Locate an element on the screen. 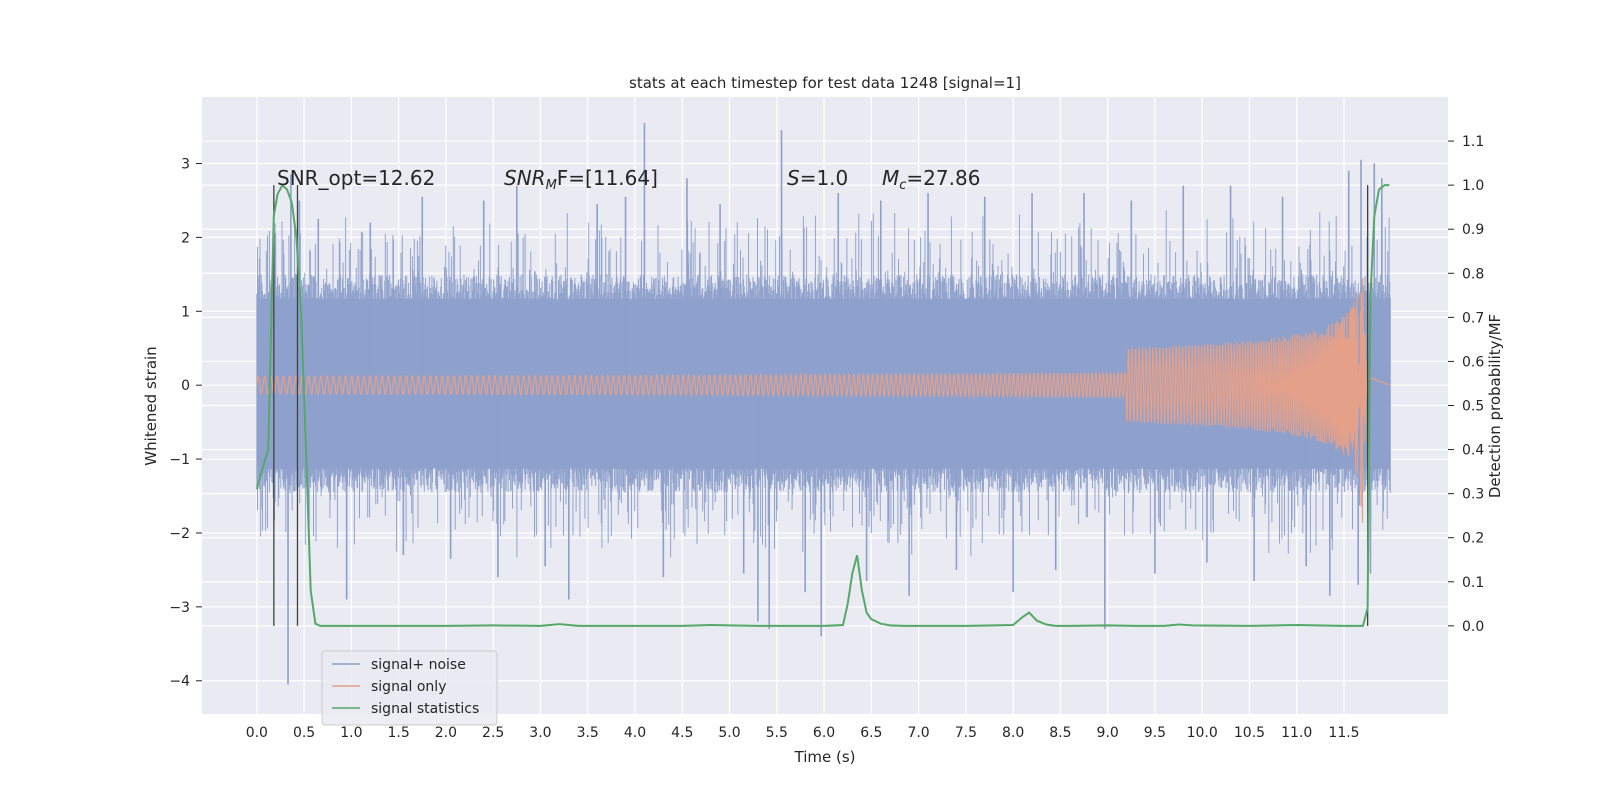  y-tick-label: −1 is located at coordinates (179, 460).